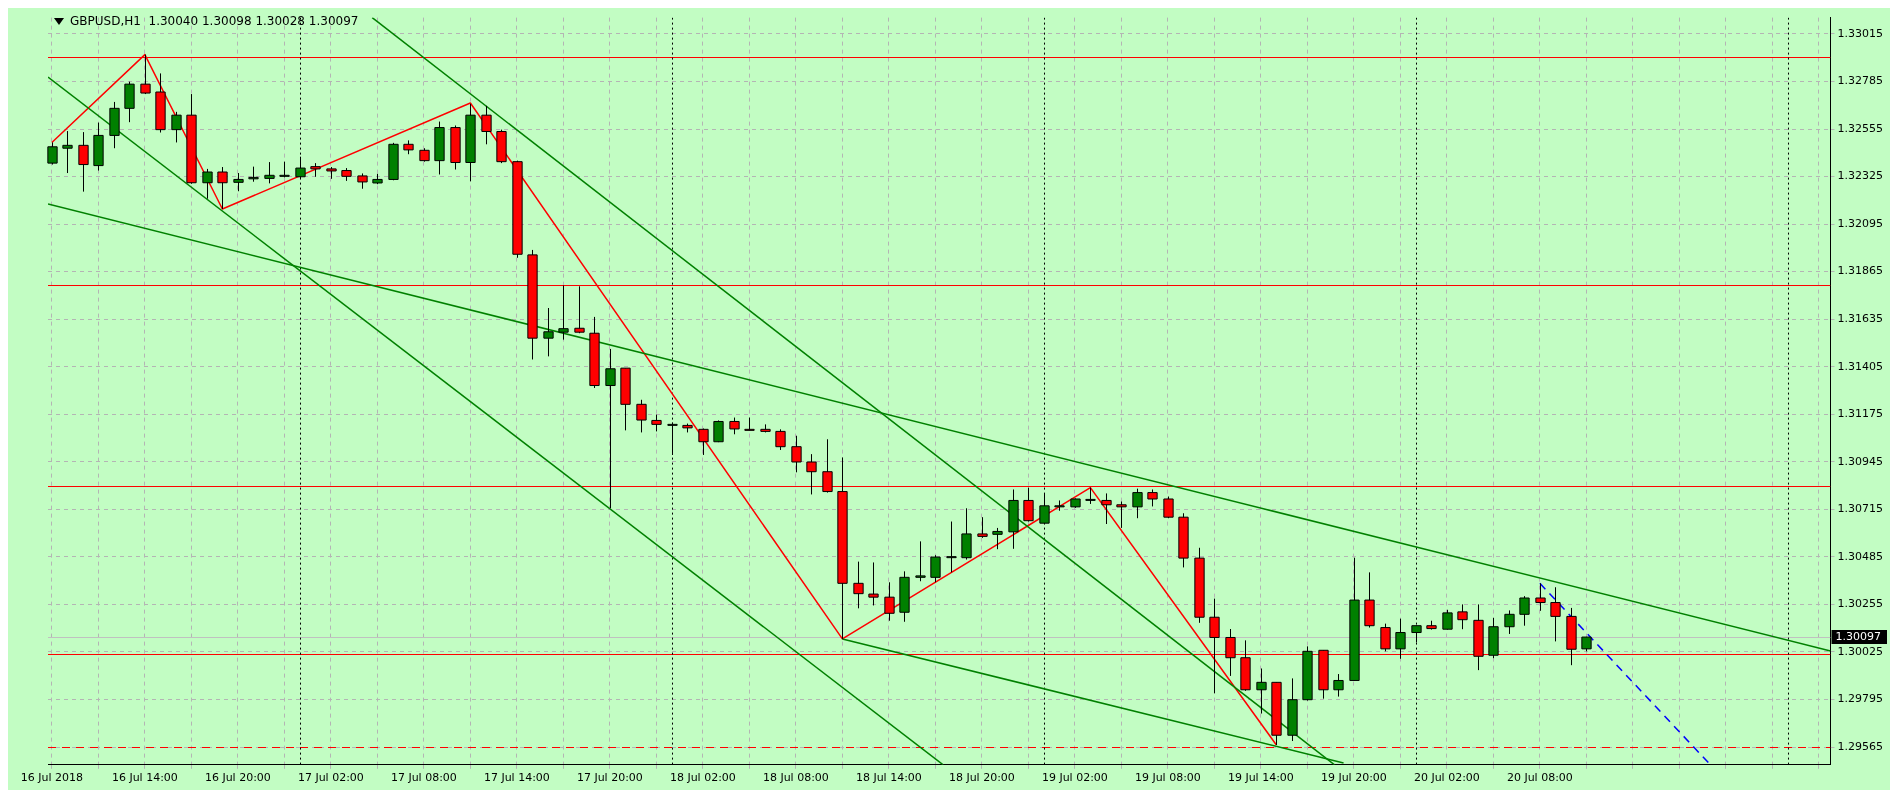 The height and width of the screenshot is (798, 1898). Describe the element at coordinates (1353, 778) in the screenshot. I see `x-tick-label: 19 Jul 20:00` at that location.